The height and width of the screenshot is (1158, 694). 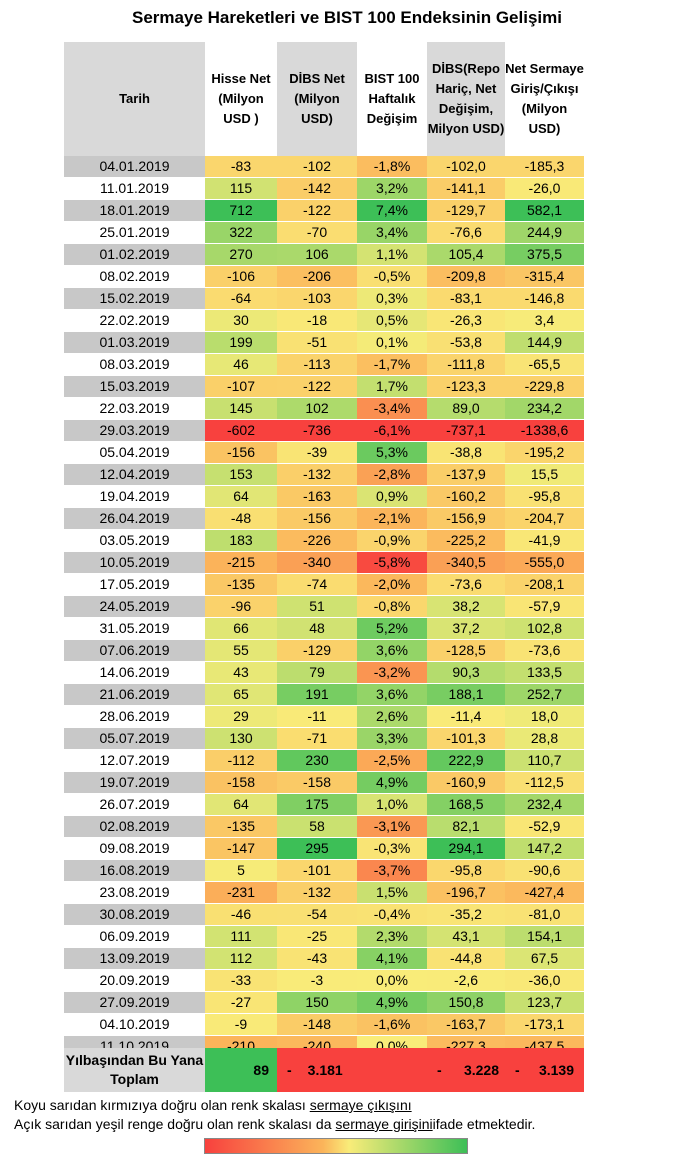 What do you see at coordinates (544, 188) in the screenshot?
I see `cell-net: -26,0` at bounding box center [544, 188].